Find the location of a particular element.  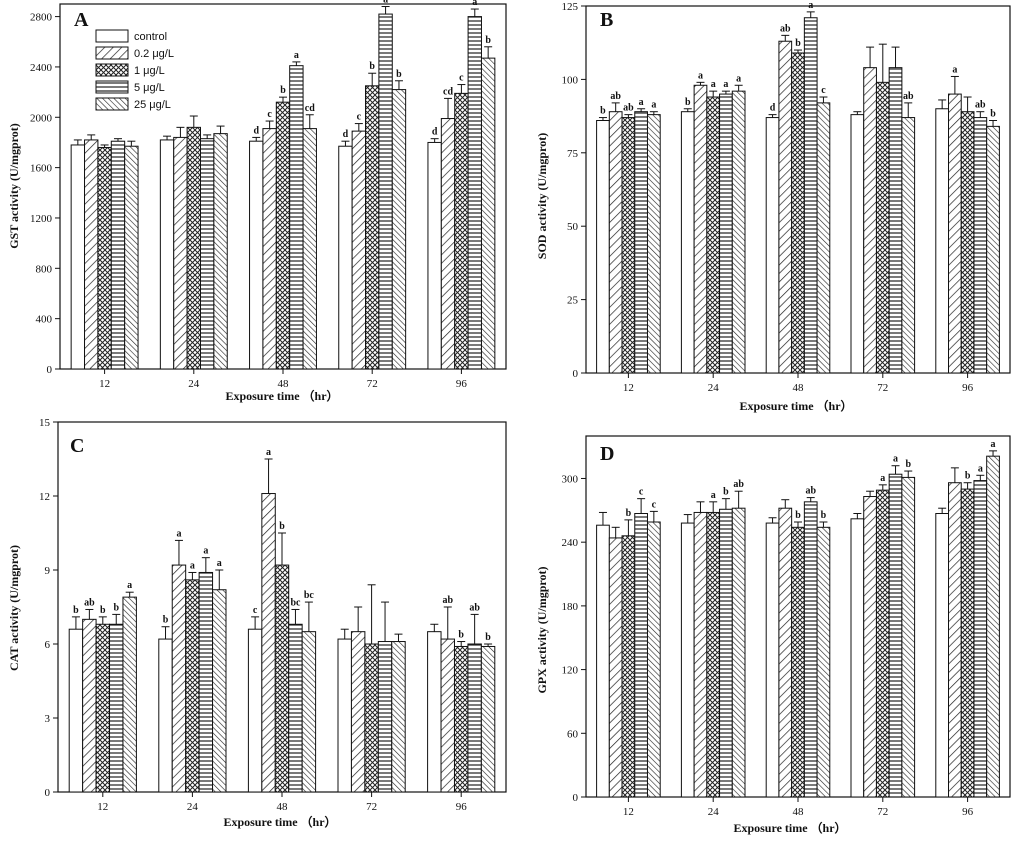

panel-a-significance-label: b is located at coordinates (372, 66).